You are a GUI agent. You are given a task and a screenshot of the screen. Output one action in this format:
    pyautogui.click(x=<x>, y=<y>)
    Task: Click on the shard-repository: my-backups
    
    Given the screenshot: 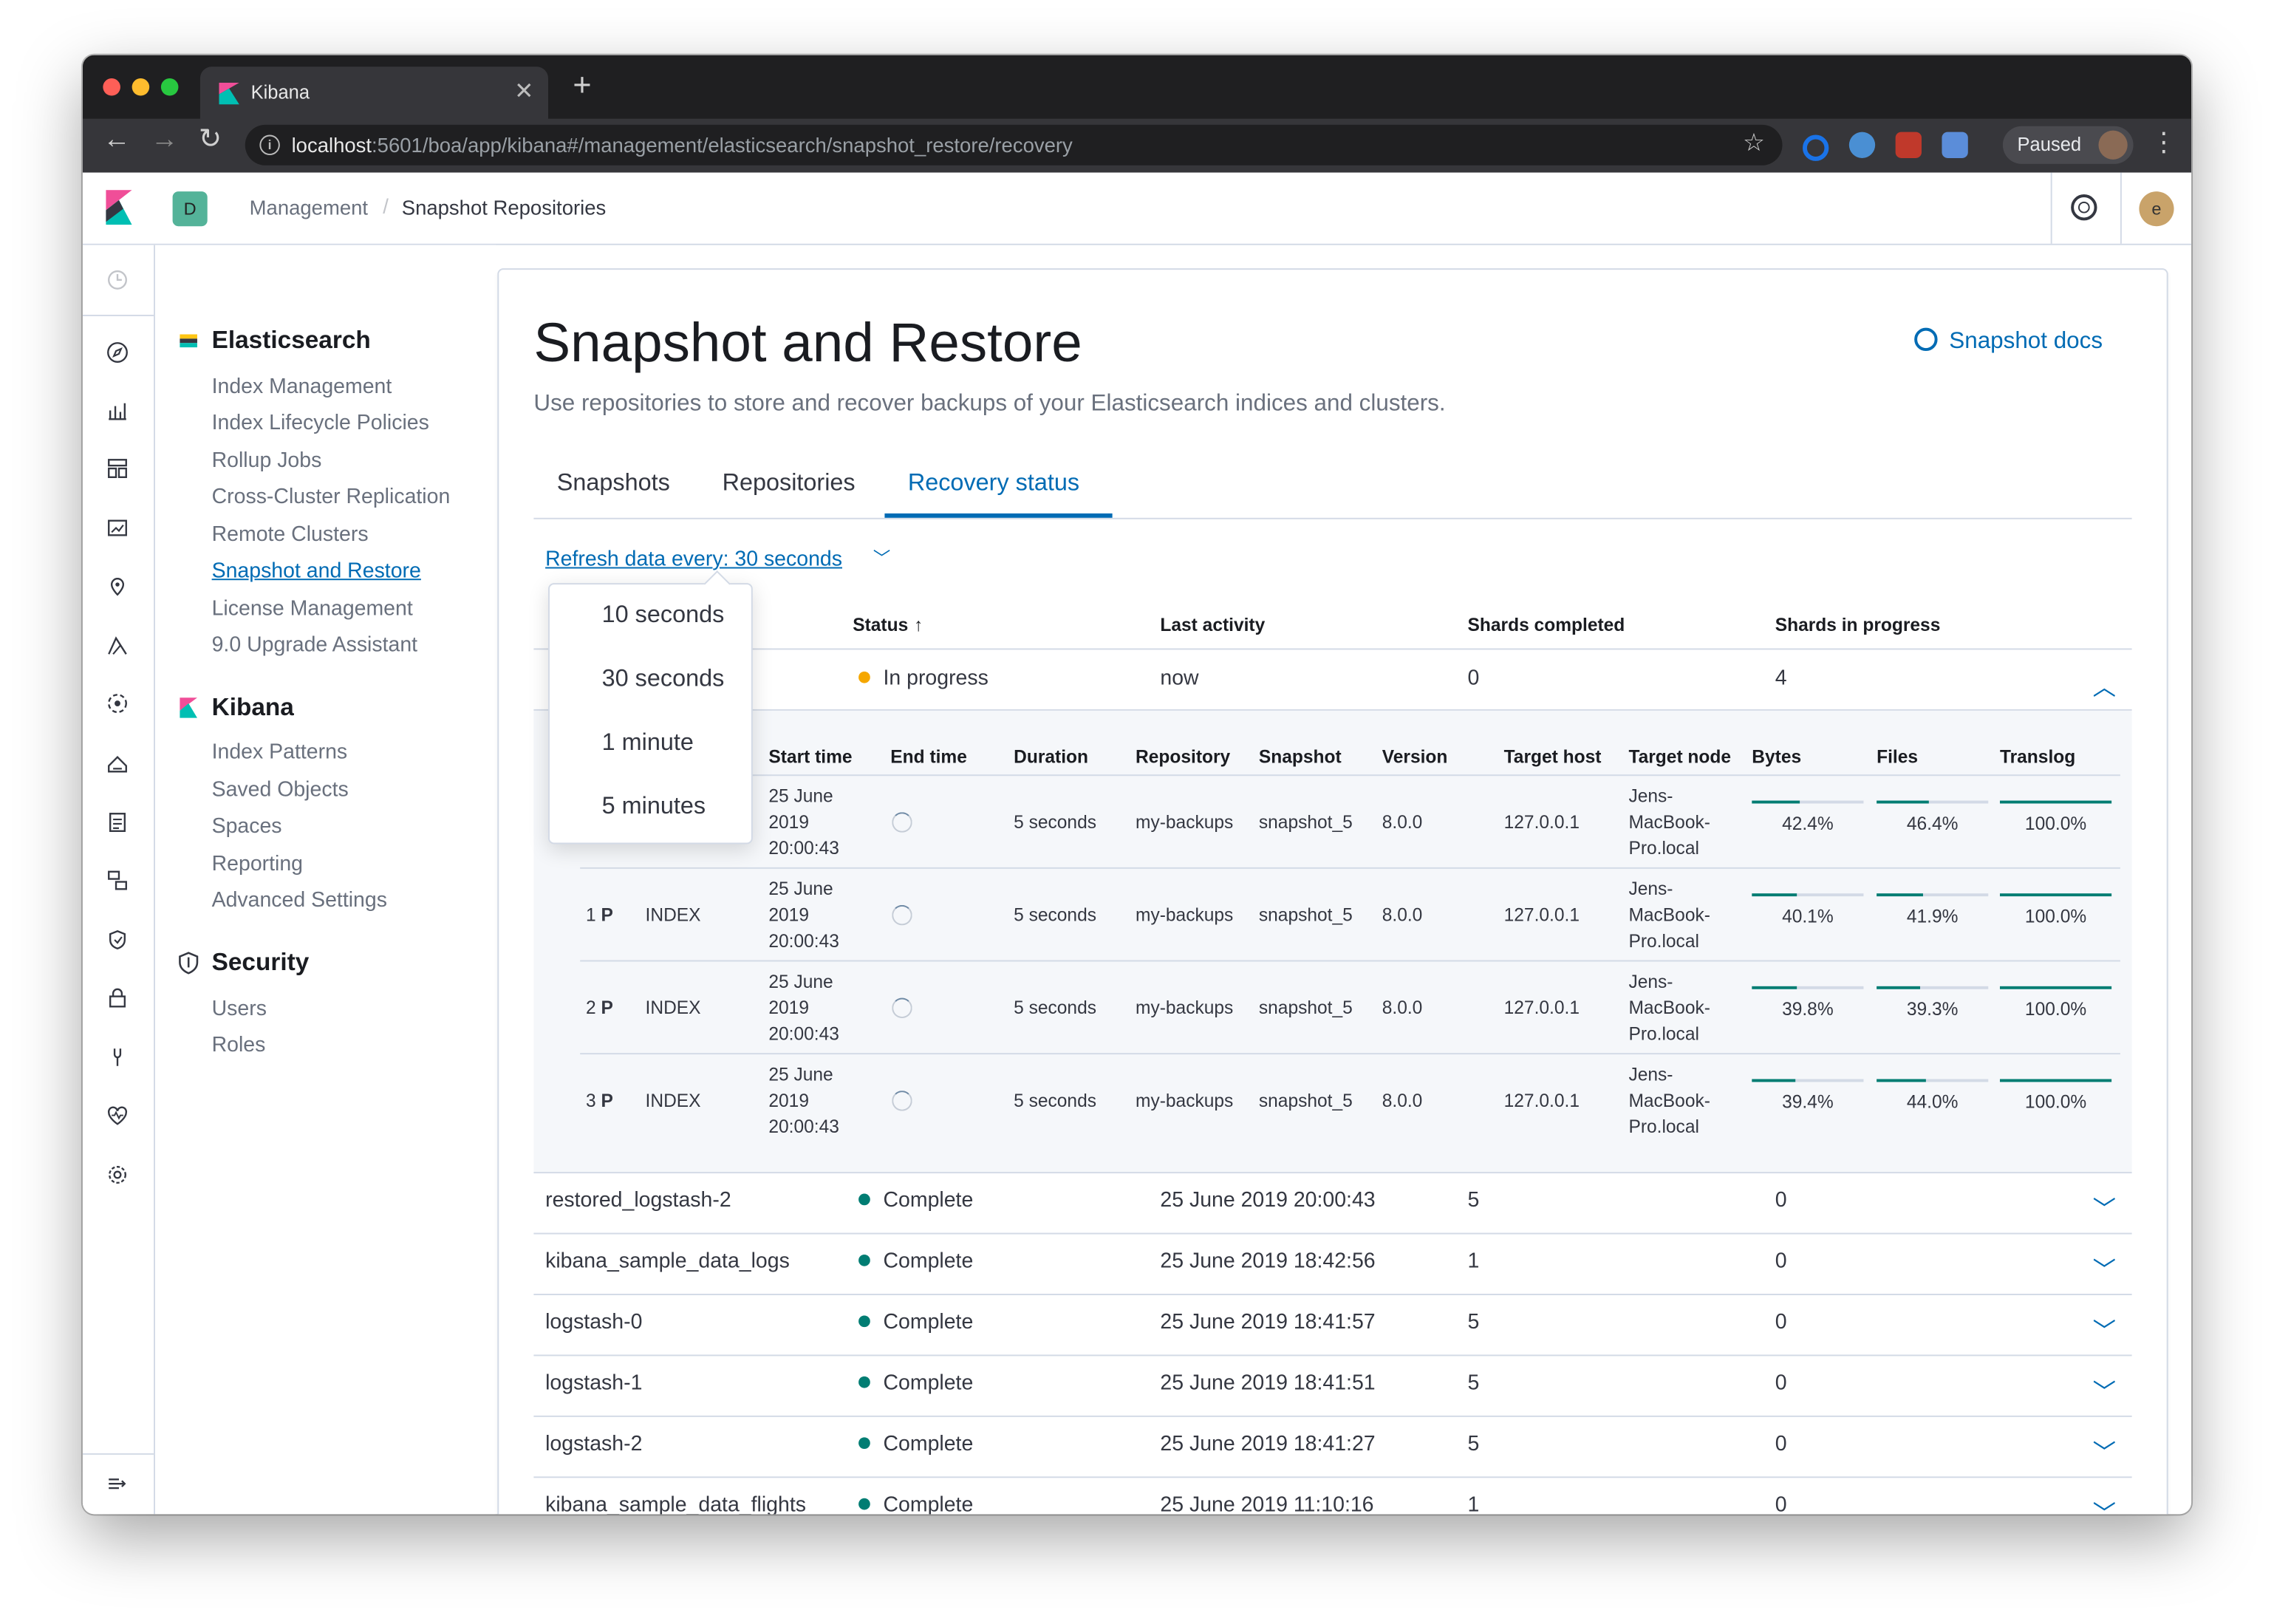 What is the action you would take?
    pyautogui.click(x=1185, y=822)
    